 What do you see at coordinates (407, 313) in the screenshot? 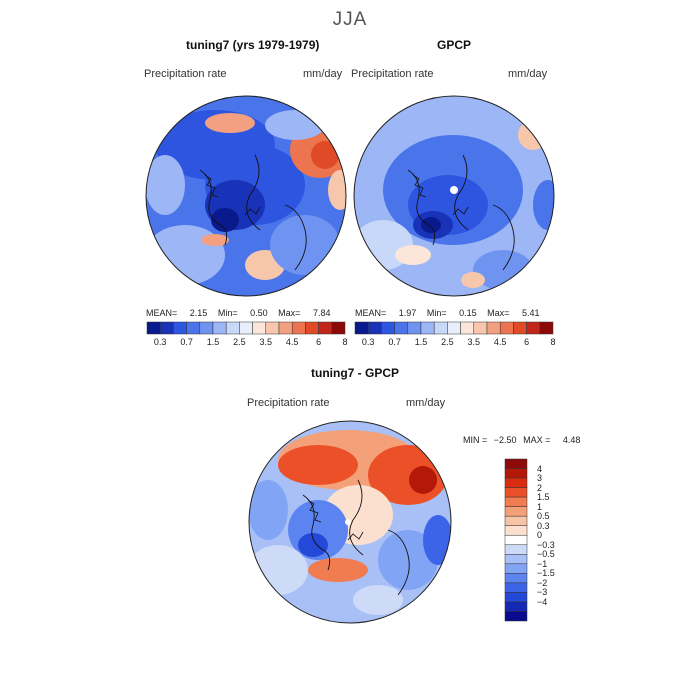
I see `panel-2-mean-value: 1.97` at bounding box center [407, 313].